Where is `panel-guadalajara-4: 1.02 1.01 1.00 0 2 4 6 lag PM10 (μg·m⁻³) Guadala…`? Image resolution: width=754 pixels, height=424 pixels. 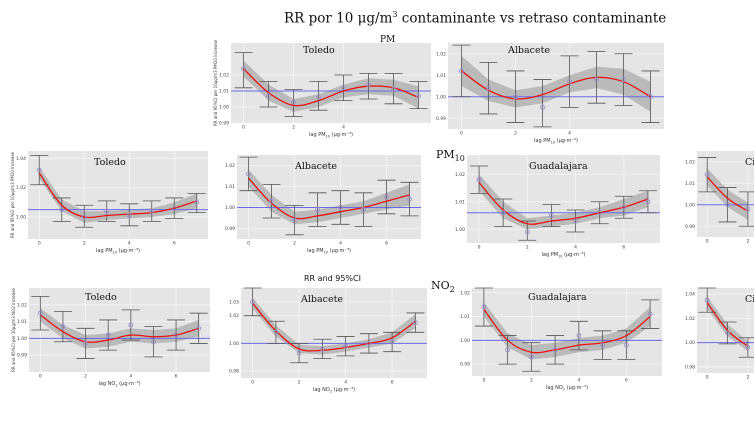 panel-guadalajara-4: 1.02 1.01 1.00 0 2 4 6 lag PM10 (μg·m⁻³) Guadala… is located at coordinates (557, 207).